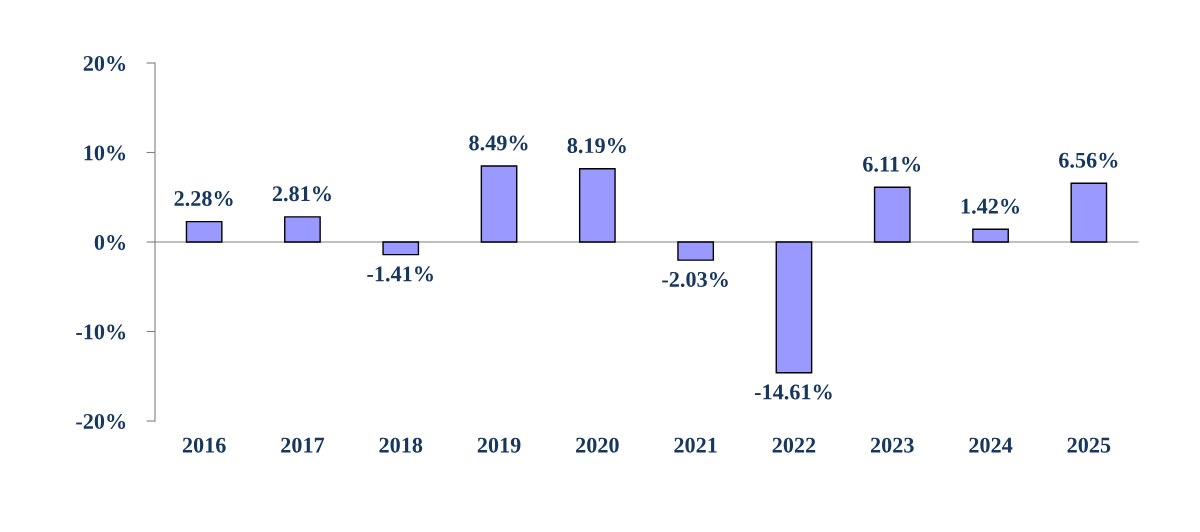 The height and width of the screenshot is (532, 1200). What do you see at coordinates (597, 445) in the screenshot?
I see `x-tick-label: 2020` at bounding box center [597, 445].